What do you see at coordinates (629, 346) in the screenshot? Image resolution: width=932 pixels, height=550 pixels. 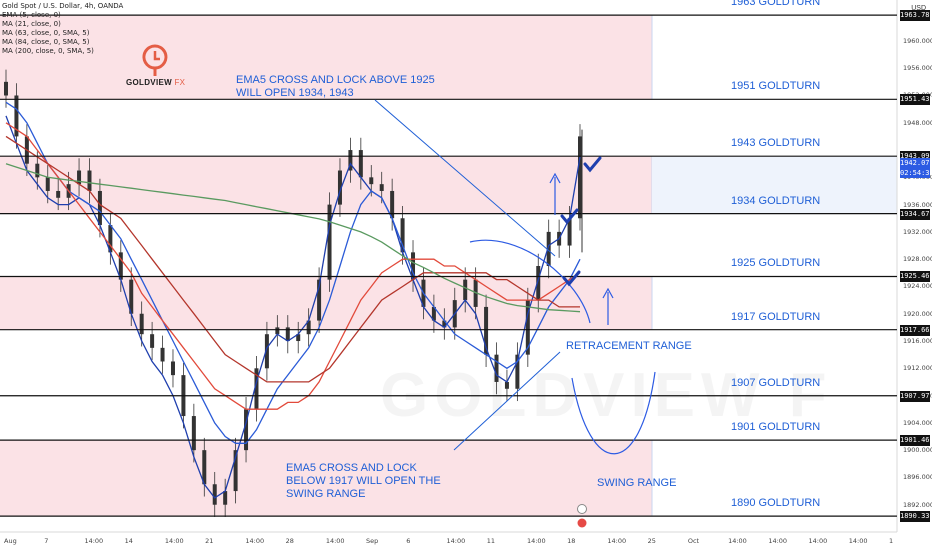 I see `annotation-retracement: RETRACEMENT RANGE` at bounding box center [629, 346].